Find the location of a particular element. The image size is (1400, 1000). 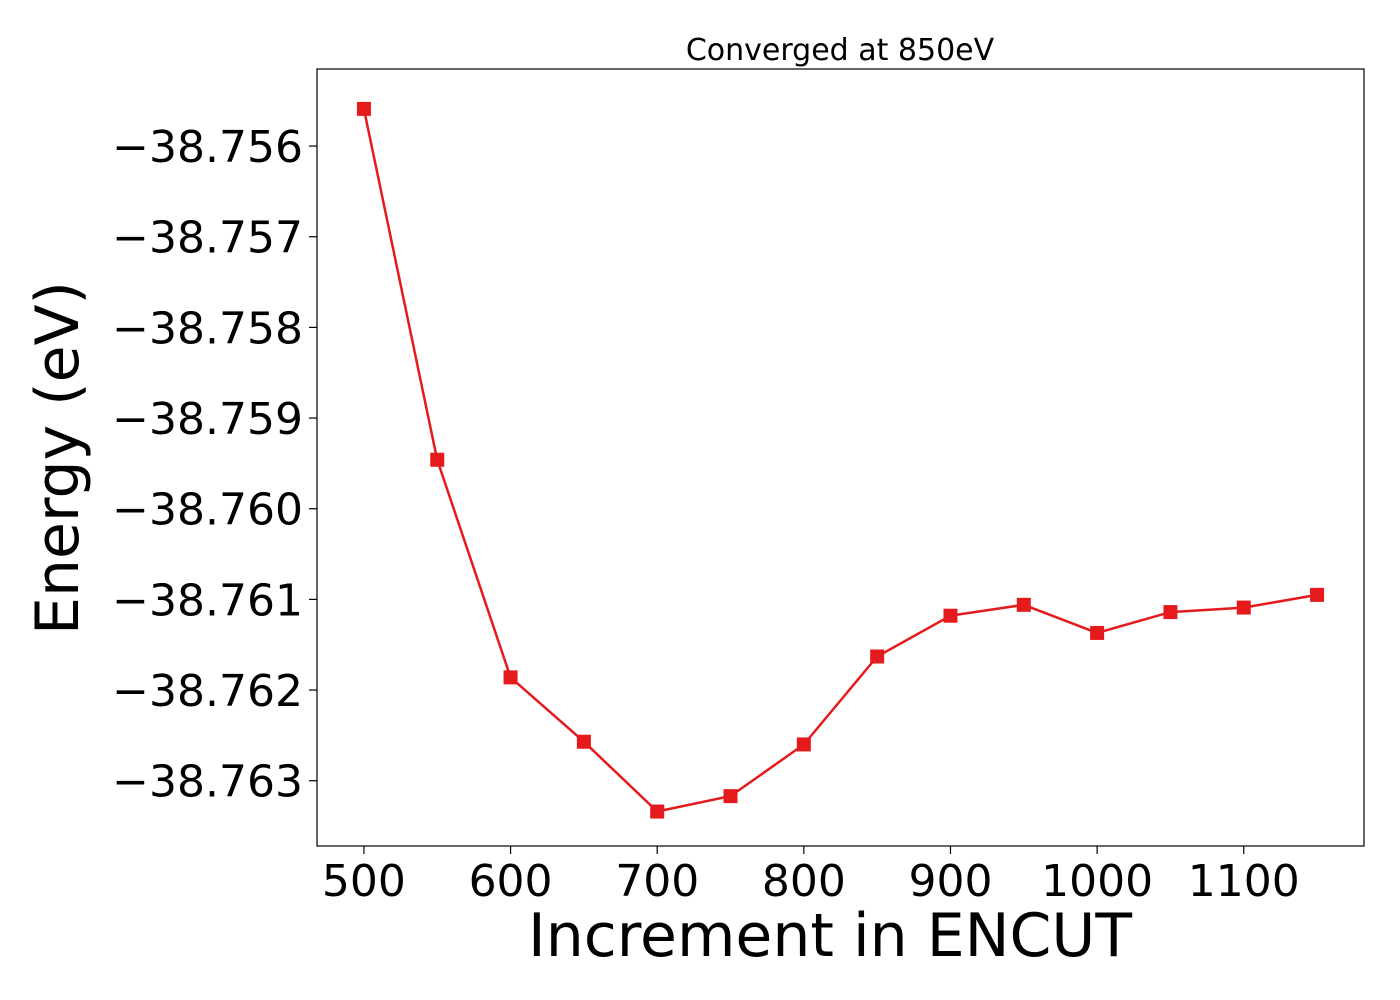

y-tick-label: −38.757 is located at coordinates (207, 238).